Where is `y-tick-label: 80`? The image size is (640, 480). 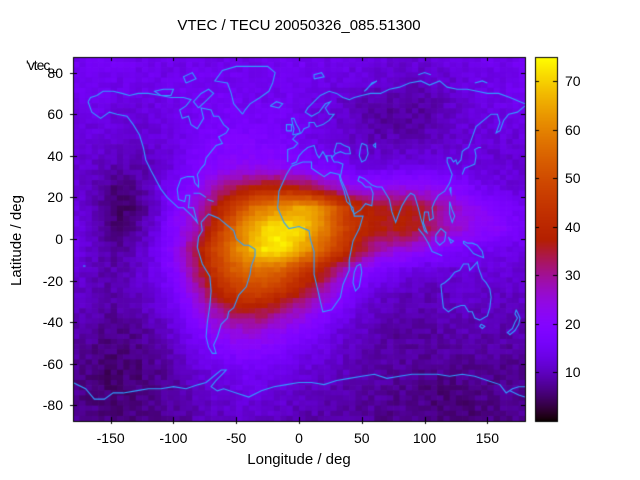 y-tick-label: 80 is located at coordinates (55, 72).